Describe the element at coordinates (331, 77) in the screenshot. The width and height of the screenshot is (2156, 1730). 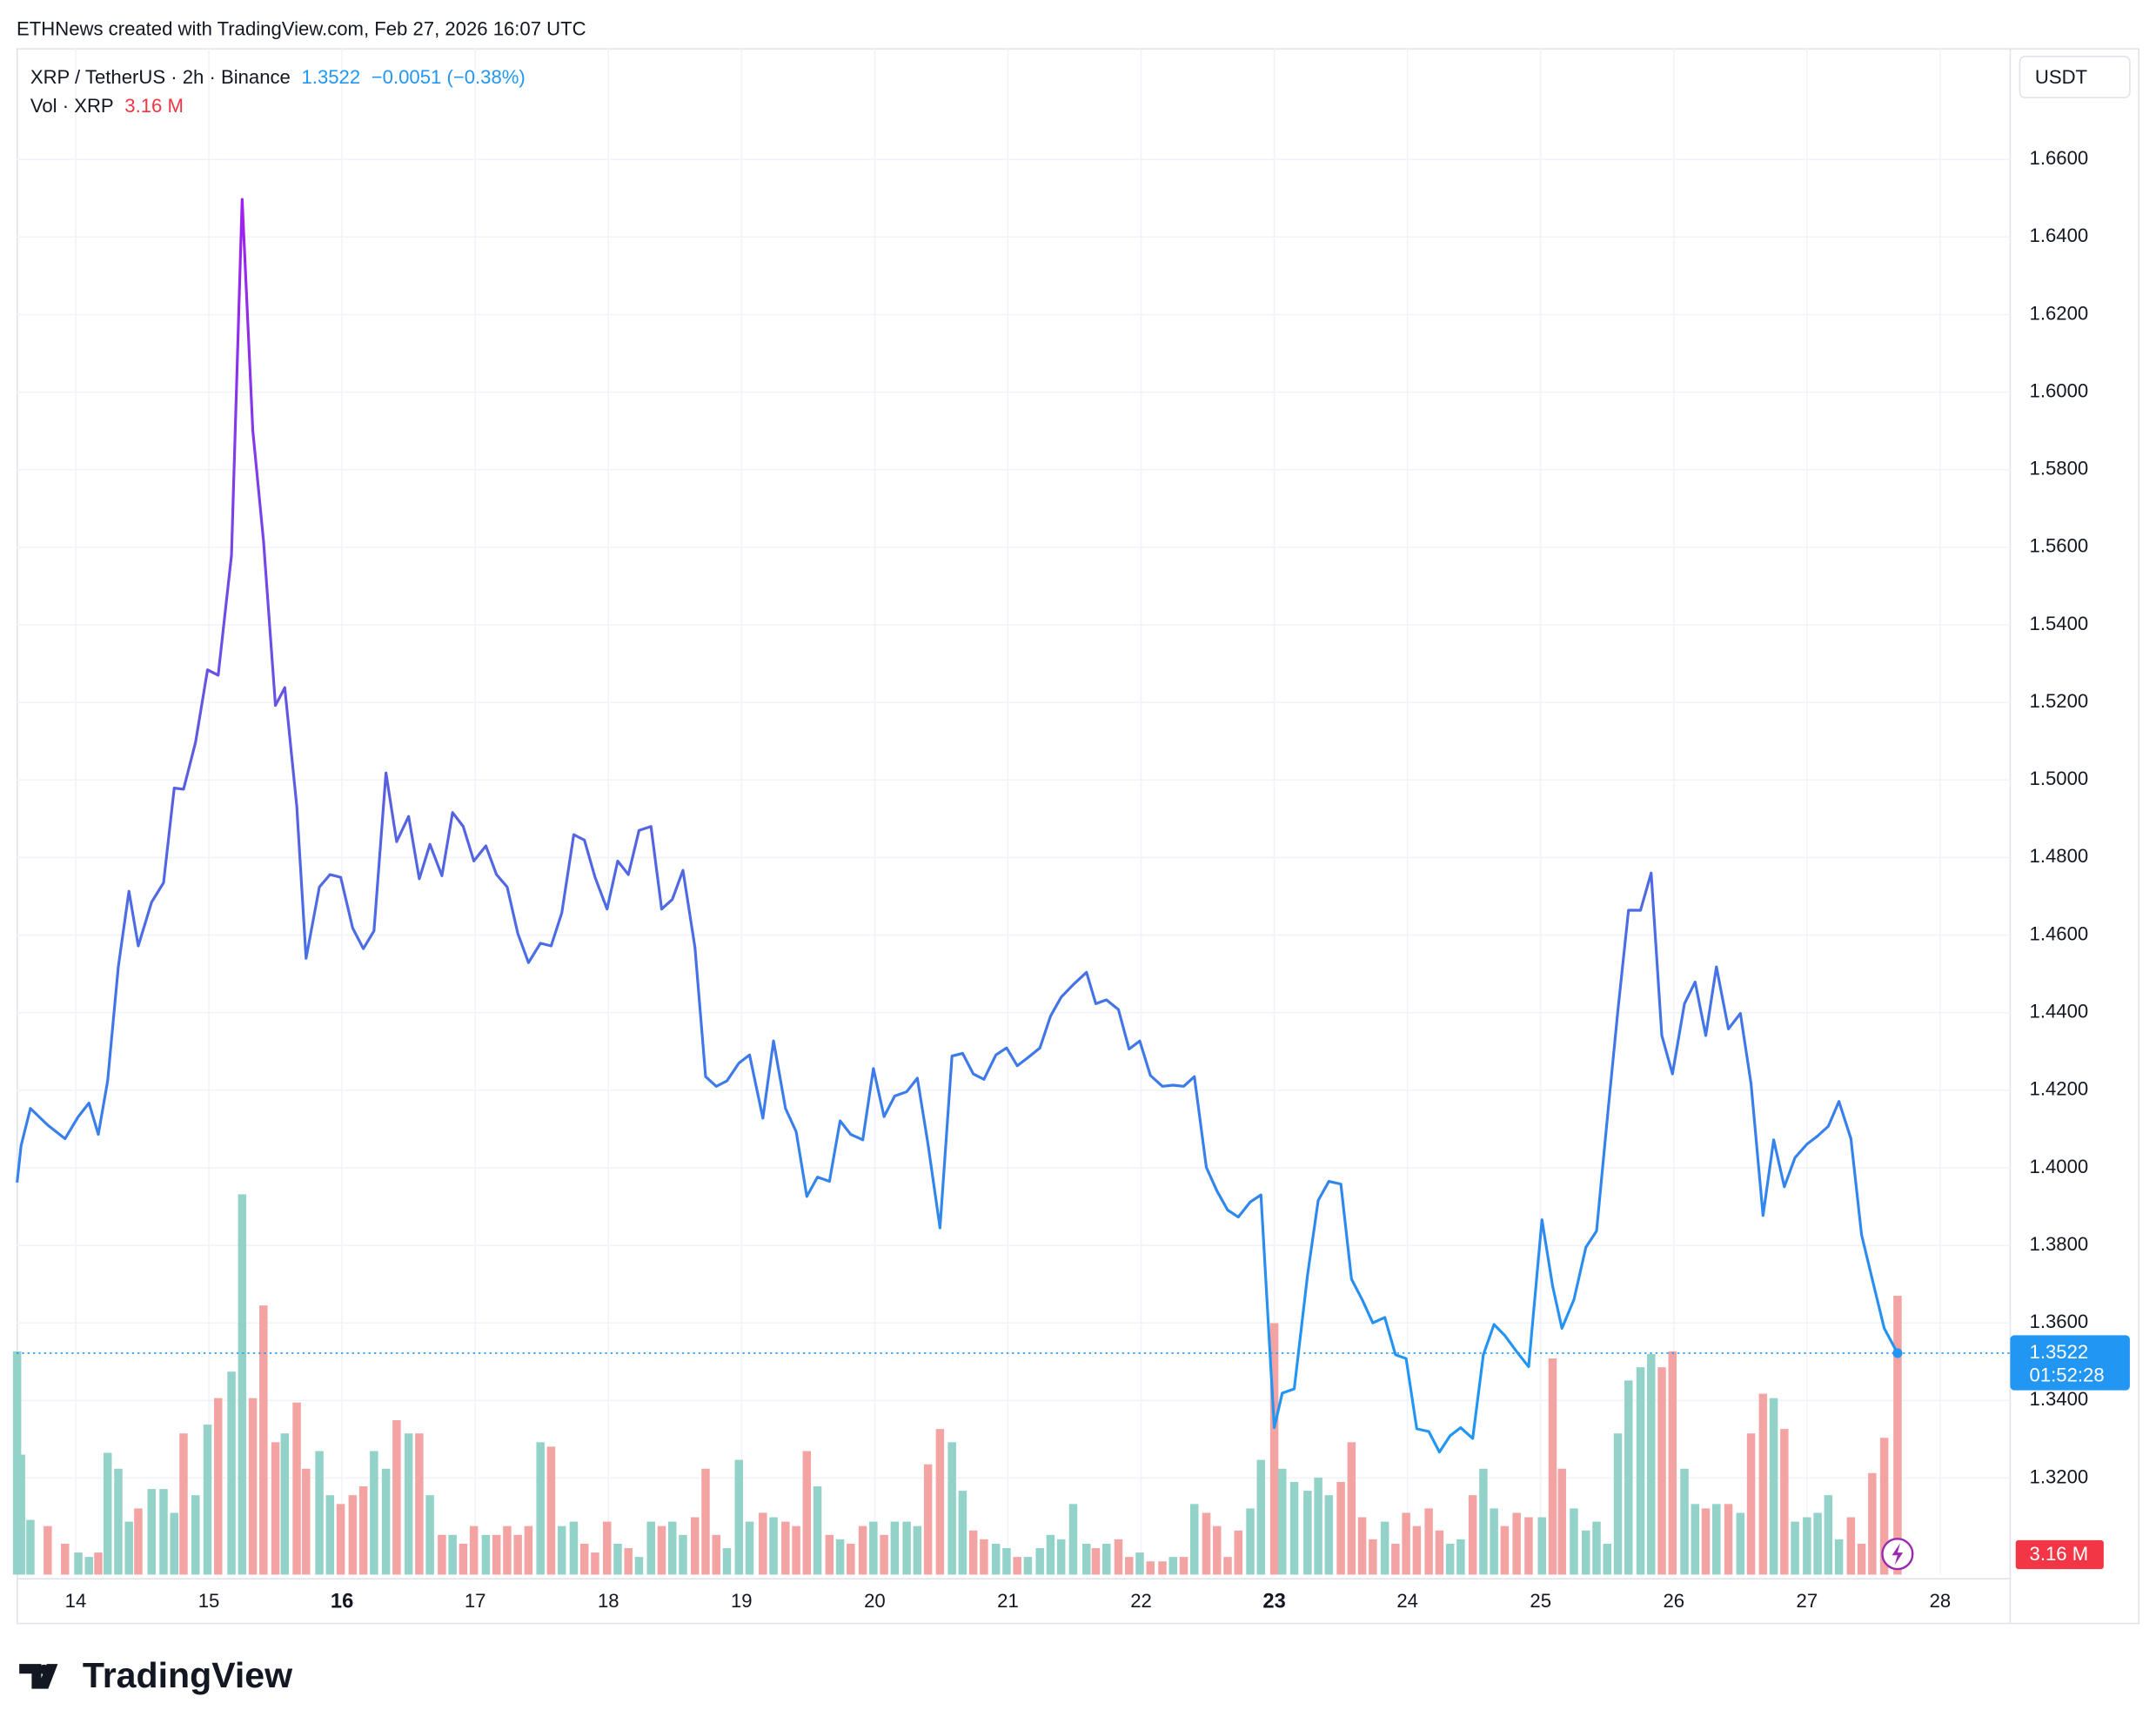
I see `last-price: 1.3522` at that location.